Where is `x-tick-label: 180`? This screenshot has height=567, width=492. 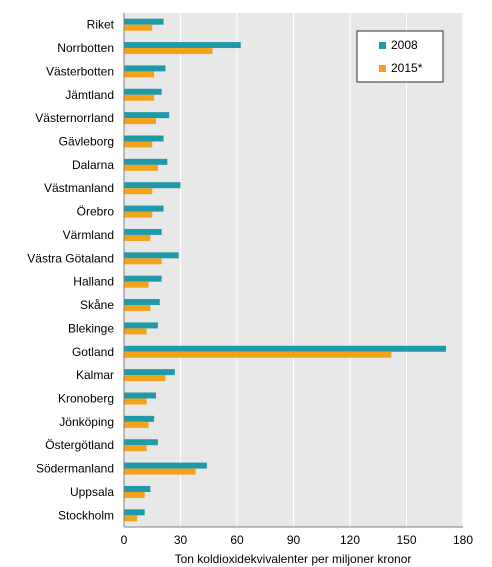
x-tick-label: 180 is located at coordinates (463, 540).